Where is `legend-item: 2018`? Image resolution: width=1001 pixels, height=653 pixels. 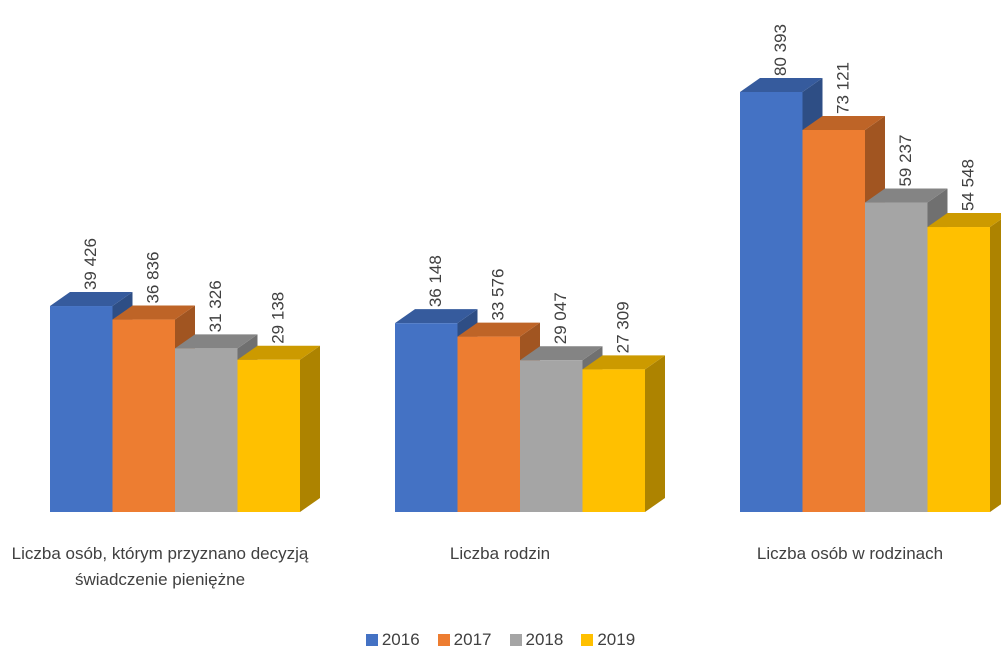
legend-item: 2018 is located at coordinates (536, 640).